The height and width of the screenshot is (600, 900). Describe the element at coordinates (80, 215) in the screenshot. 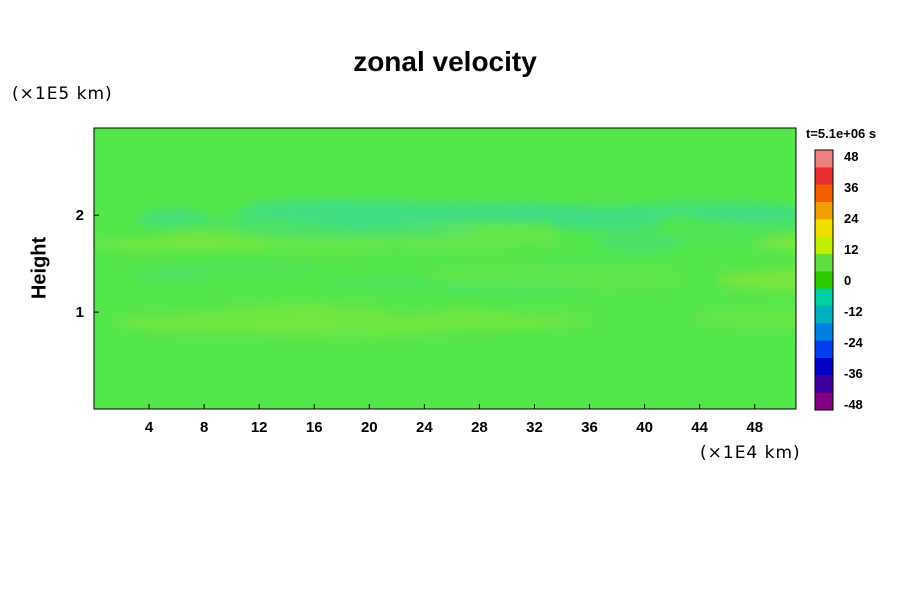

I see `y-tick-label: 2` at that location.